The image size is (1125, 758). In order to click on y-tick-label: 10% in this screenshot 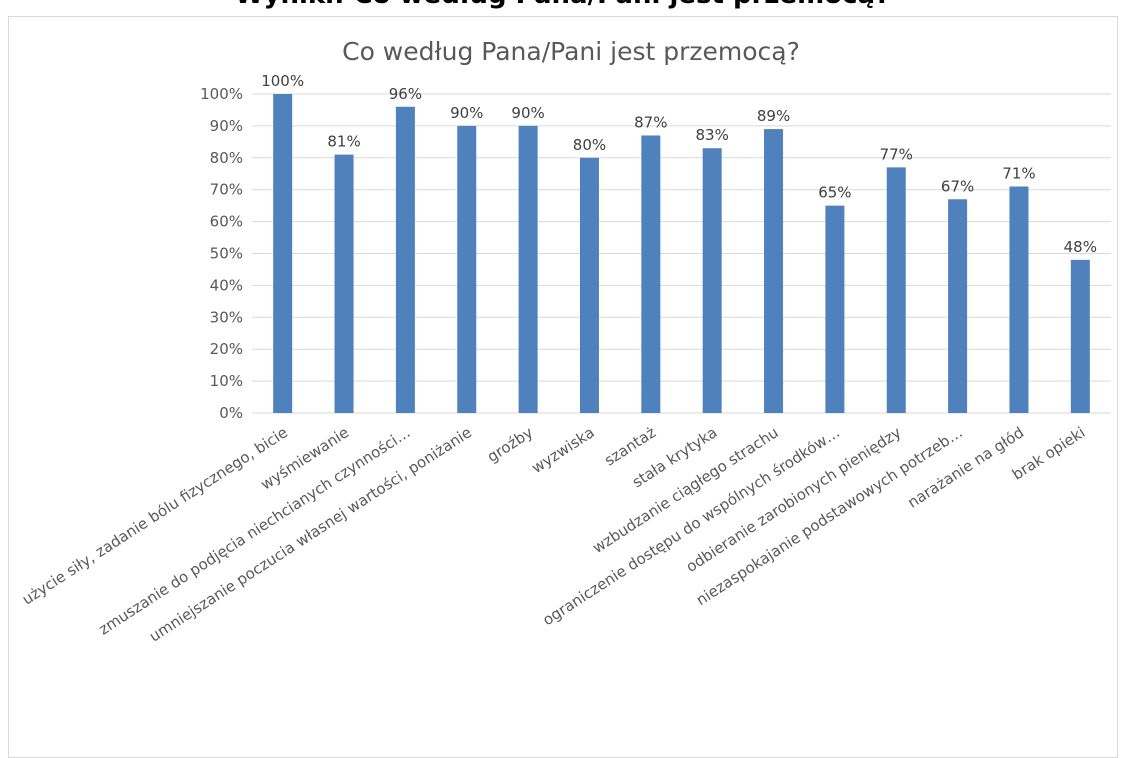, I will do `click(226, 381)`.